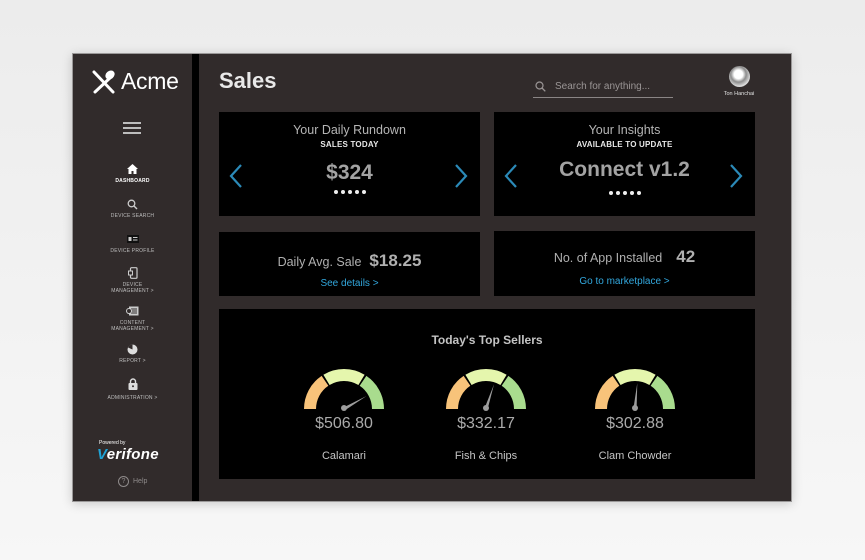  I want to click on stat-value: 42, so click(686, 256).